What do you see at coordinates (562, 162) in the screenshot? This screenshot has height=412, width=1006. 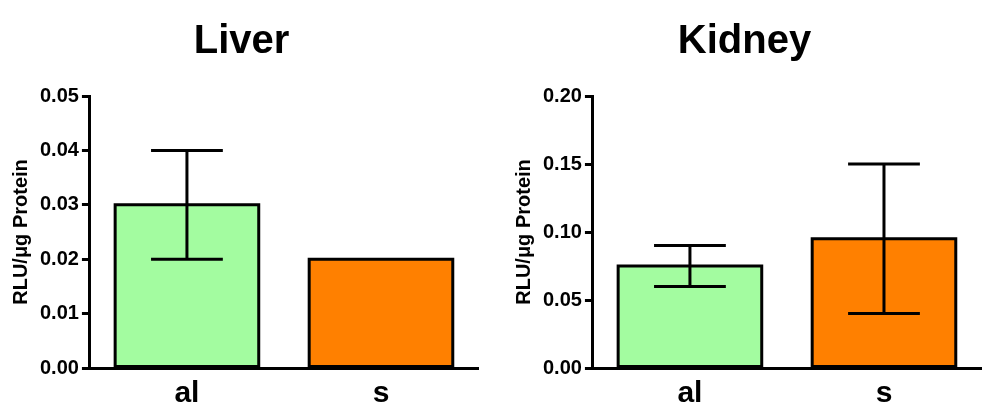 I see `y-tick-label: 0.15` at bounding box center [562, 162].